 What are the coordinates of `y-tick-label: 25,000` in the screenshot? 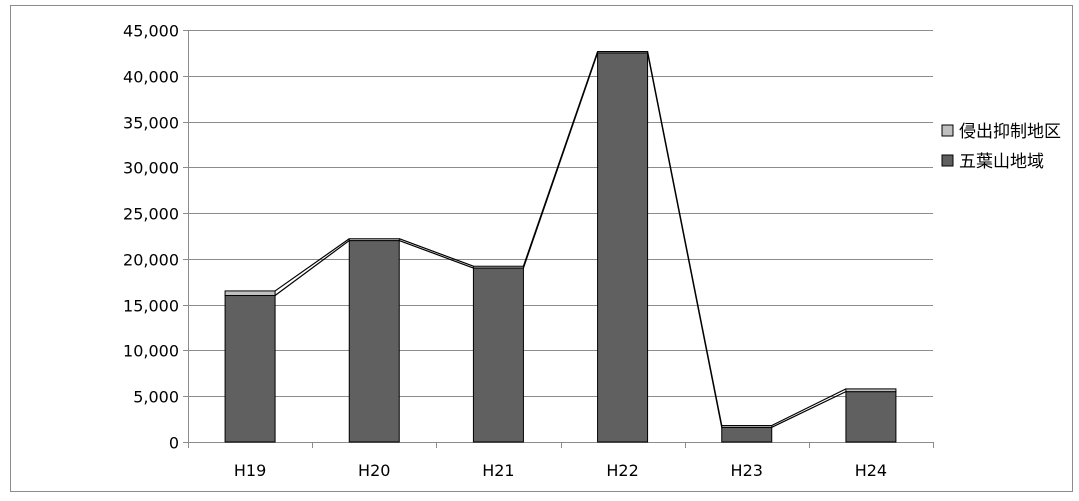 It's located at (151, 214).